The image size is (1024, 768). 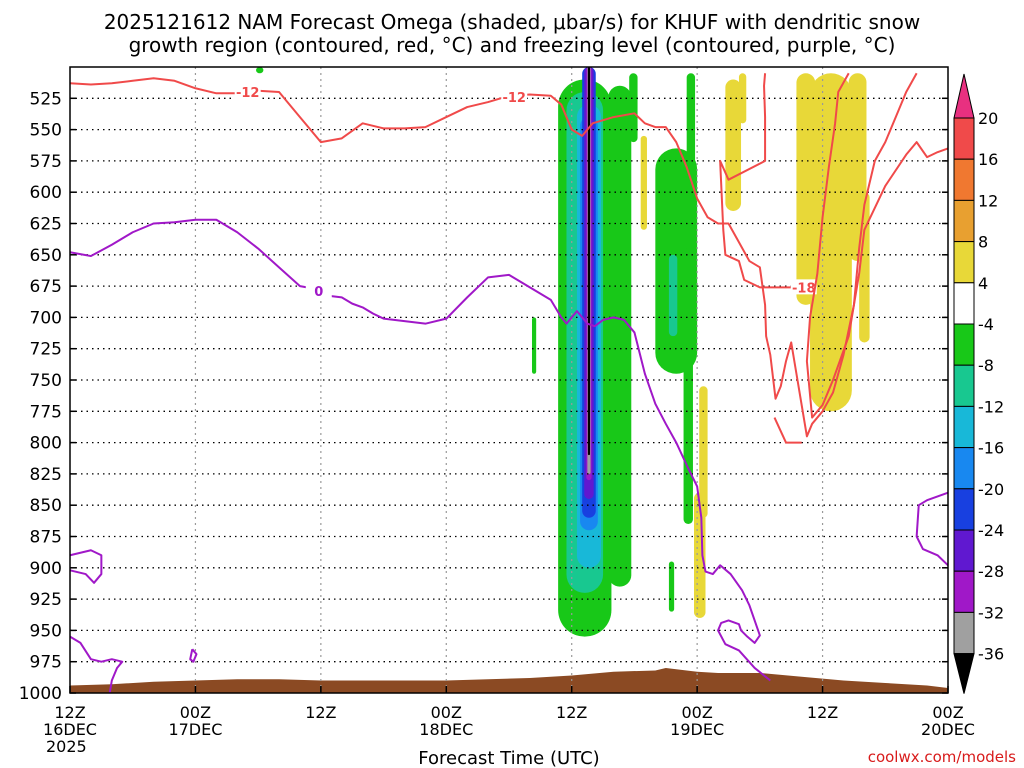 What do you see at coordinates (70, 729) in the screenshot?
I see `x-tick-label: 16DEC` at bounding box center [70, 729].